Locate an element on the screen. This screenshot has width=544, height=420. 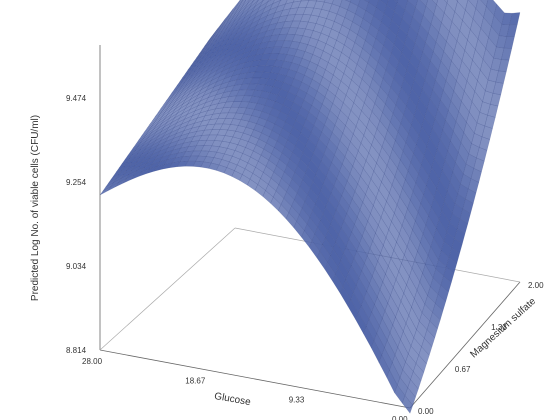
surface-cell is located at coordinates (407, 404).